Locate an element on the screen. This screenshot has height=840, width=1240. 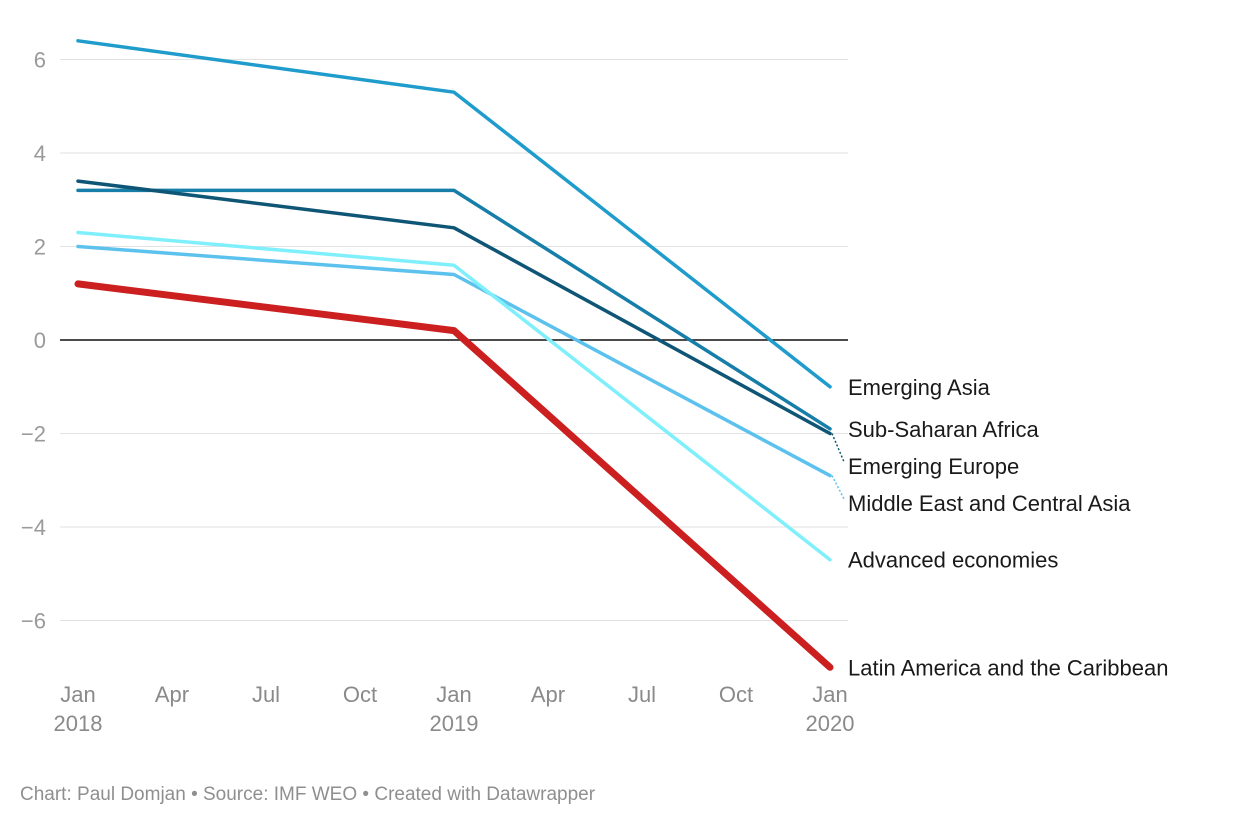
x-tick-year-label: 2019 is located at coordinates (454, 723).